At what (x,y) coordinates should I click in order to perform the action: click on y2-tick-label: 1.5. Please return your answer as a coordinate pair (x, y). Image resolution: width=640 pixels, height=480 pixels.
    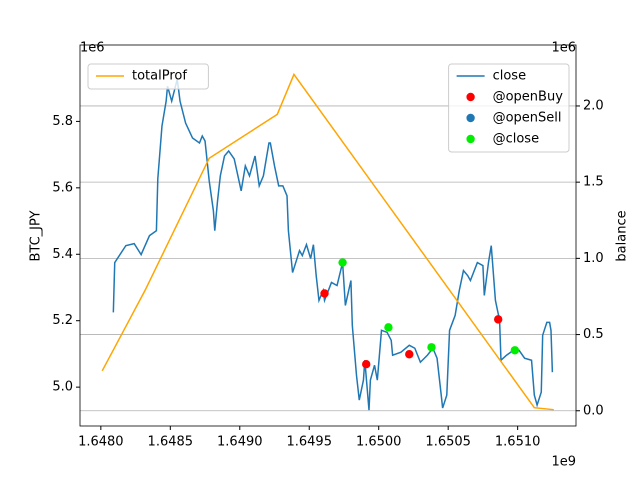
    Looking at the image, I should click on (593, 182).